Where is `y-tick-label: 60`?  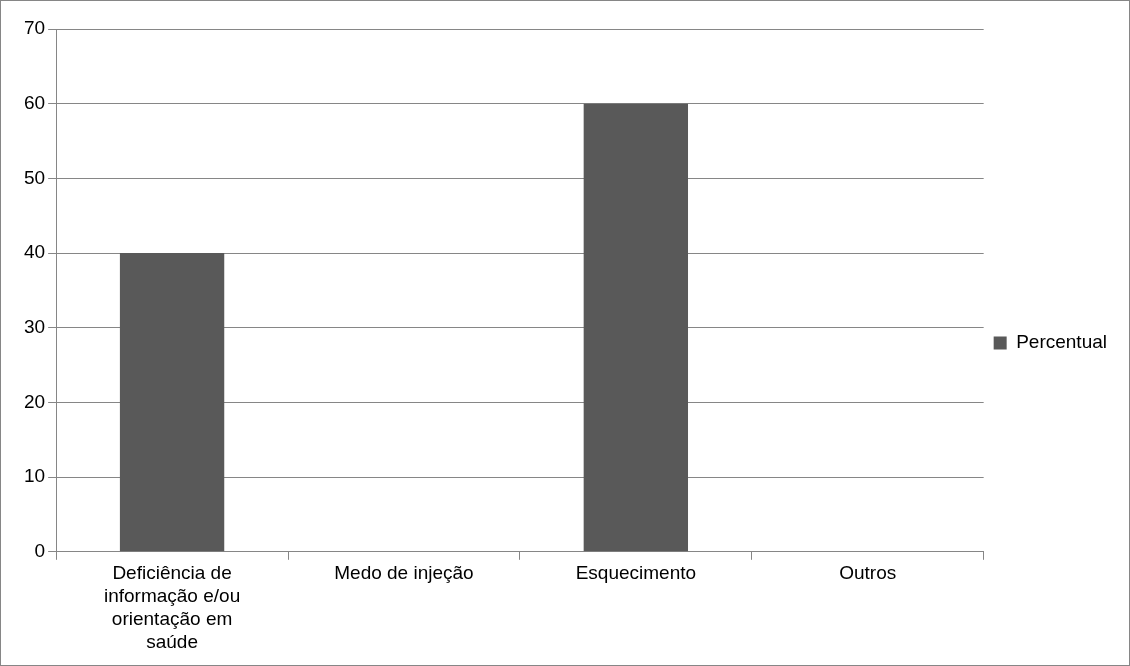
y-tick-label: 60 is located at coordinates (34, 102).